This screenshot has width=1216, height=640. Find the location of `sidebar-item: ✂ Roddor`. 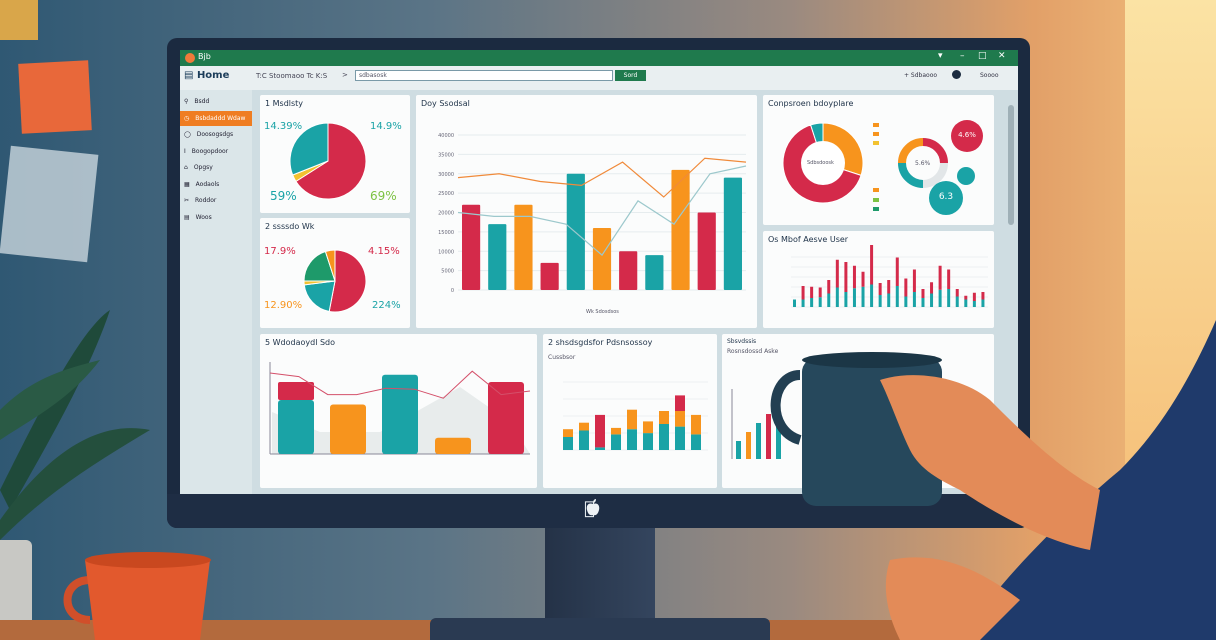

sidebar-item: ✂ Roddor is located at coordinates (216, 200).